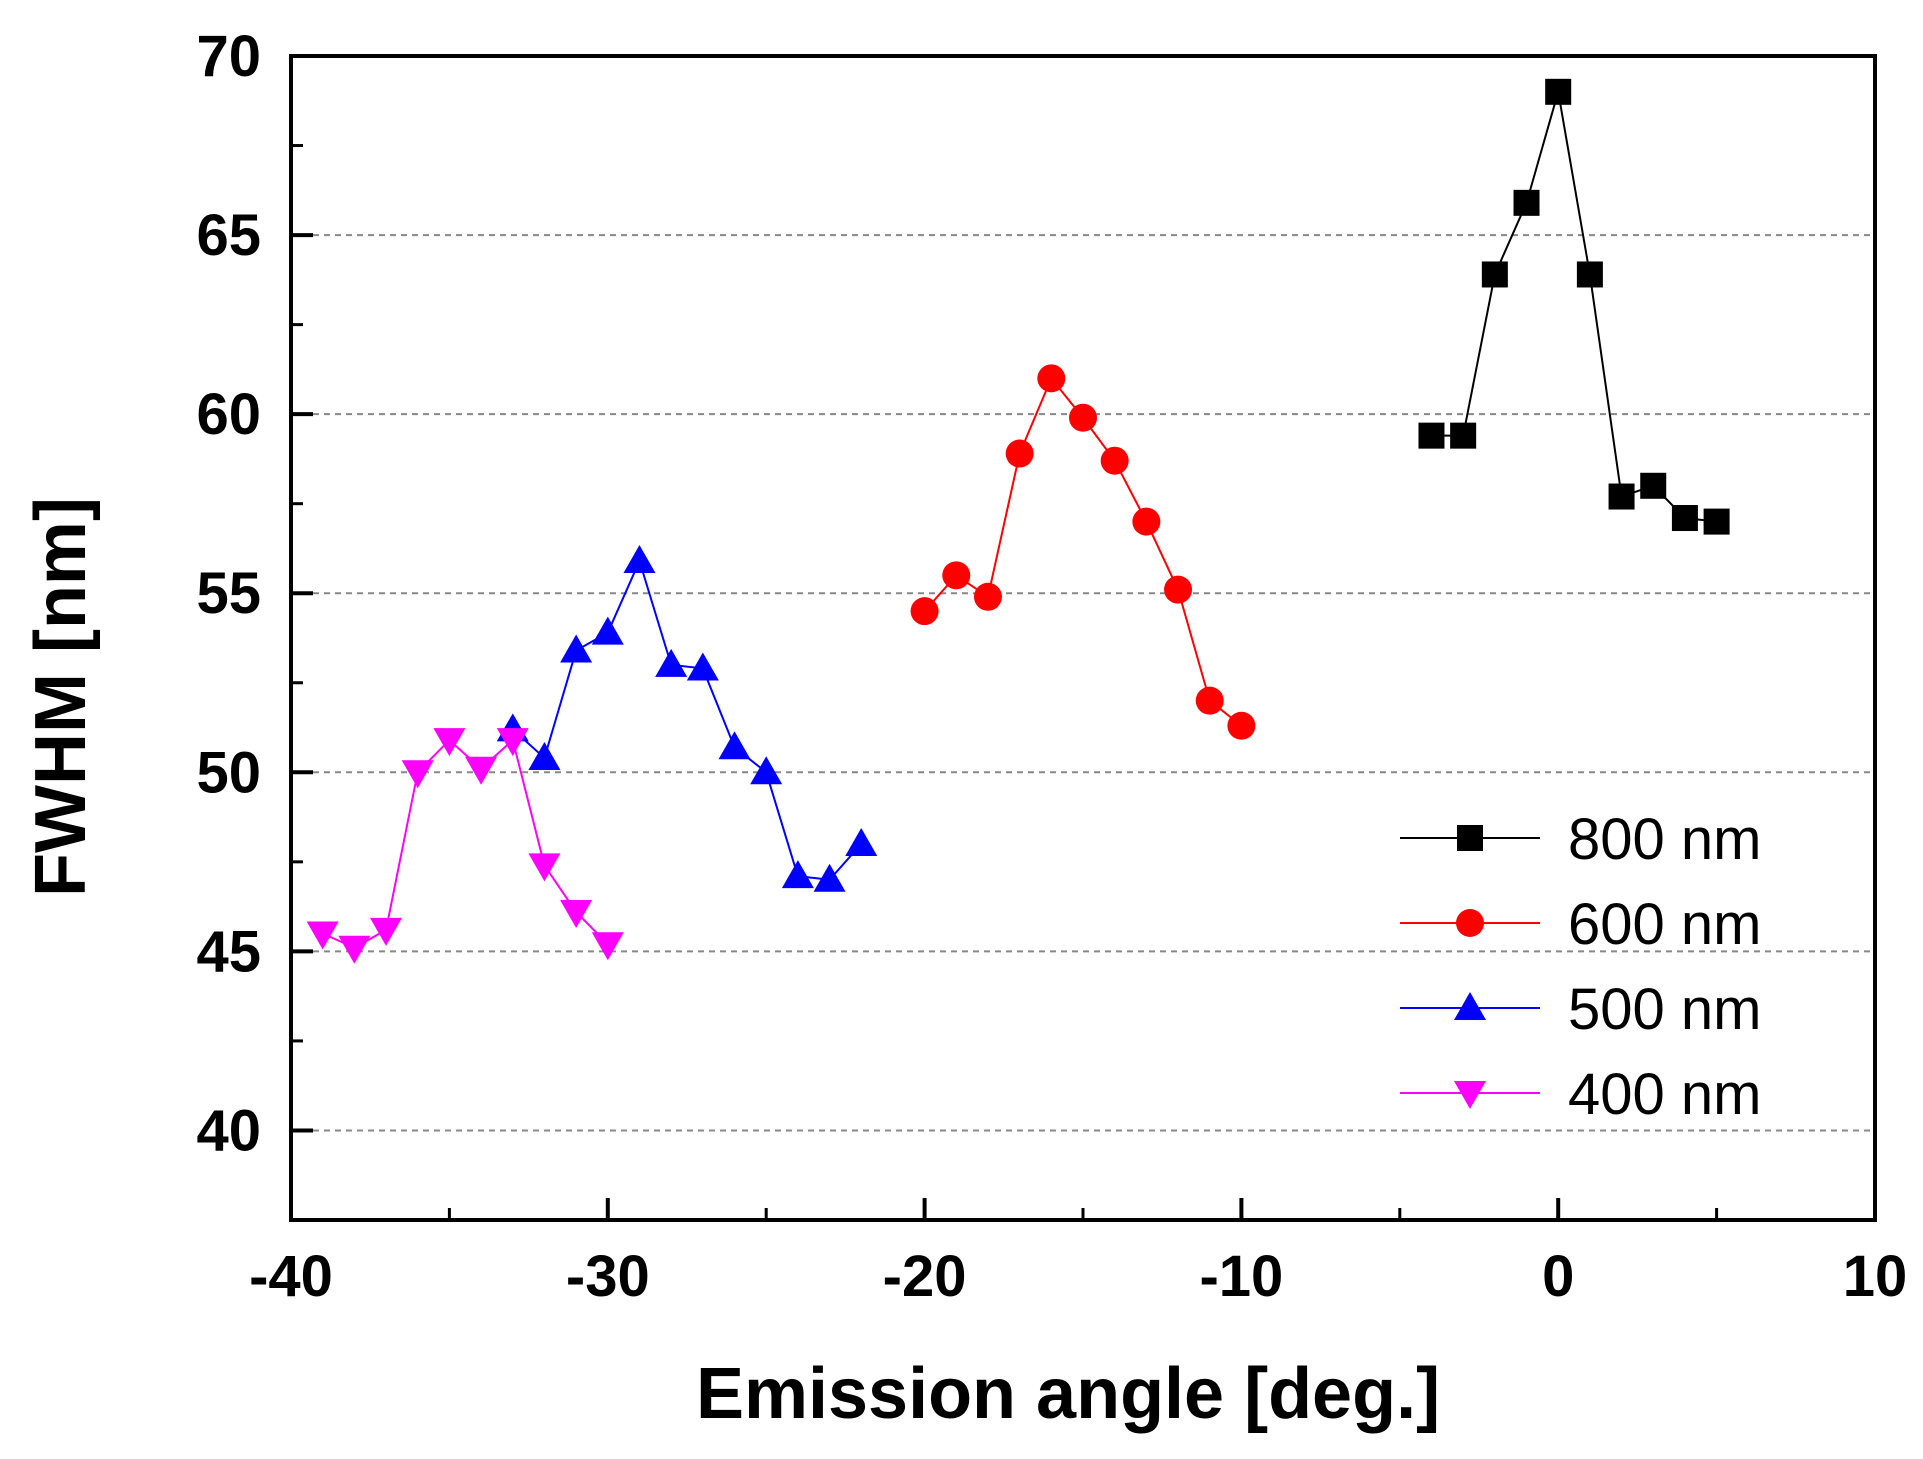  I want to click on y-tick-label: 70, so click(228, 56).